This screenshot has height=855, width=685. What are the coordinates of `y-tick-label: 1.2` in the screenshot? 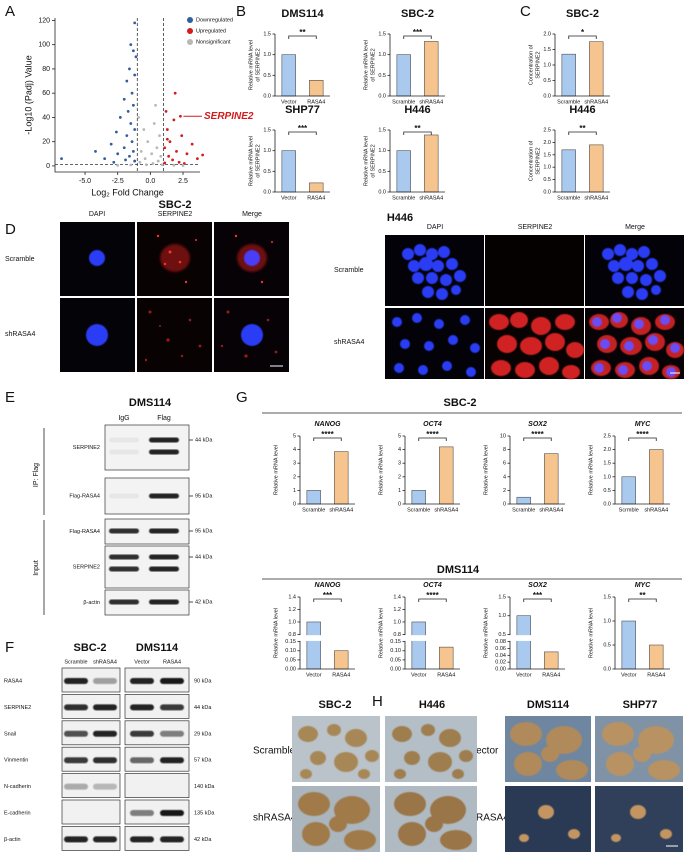 It's located at (292, 610).